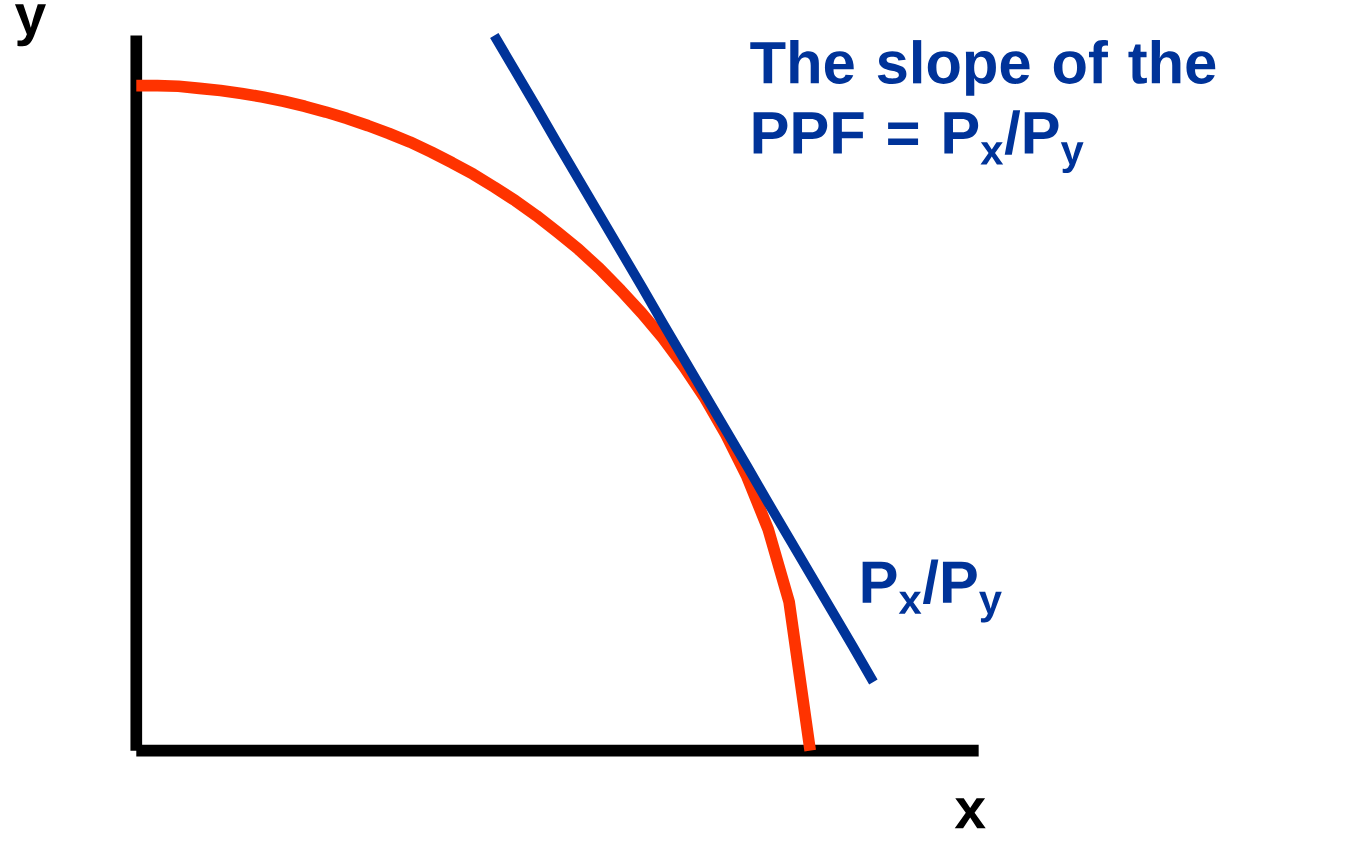  What do you see at coordinates (30, 25) in the screenshot?
I see `y-axis-title: y` at bounding box center [30, 25].